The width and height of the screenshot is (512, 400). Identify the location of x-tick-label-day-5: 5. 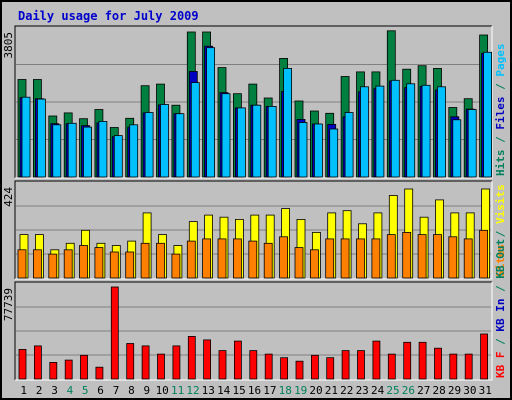
(85, 390).